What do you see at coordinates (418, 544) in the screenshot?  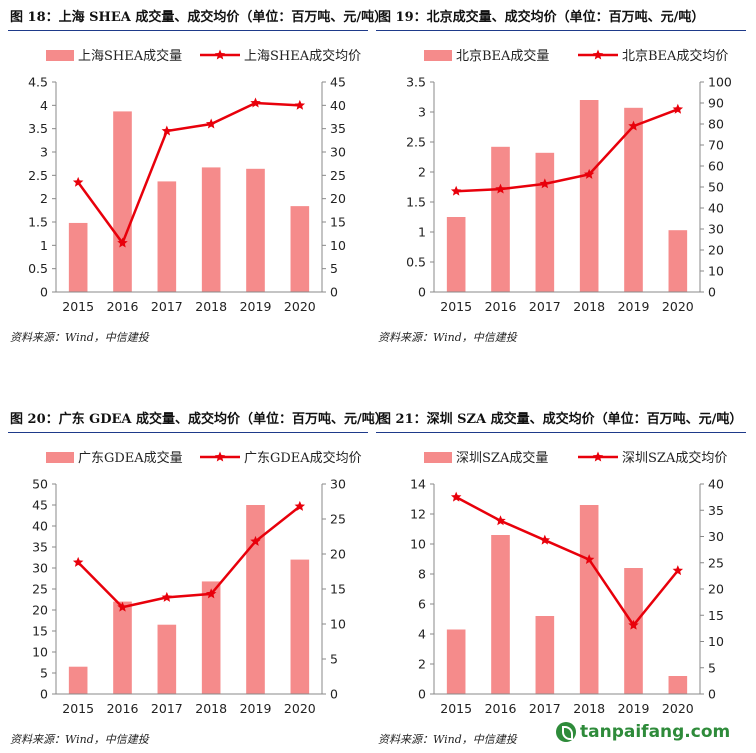 I see `y-left-tick-label: 10` at bounding box center [418, 544].